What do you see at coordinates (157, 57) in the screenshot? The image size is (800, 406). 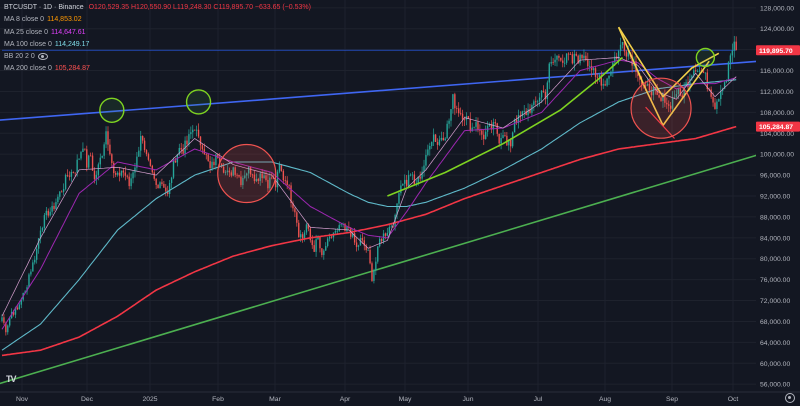 I see `indicator-row-bb: BB 20 2 0` at bounding box center [157, 57].